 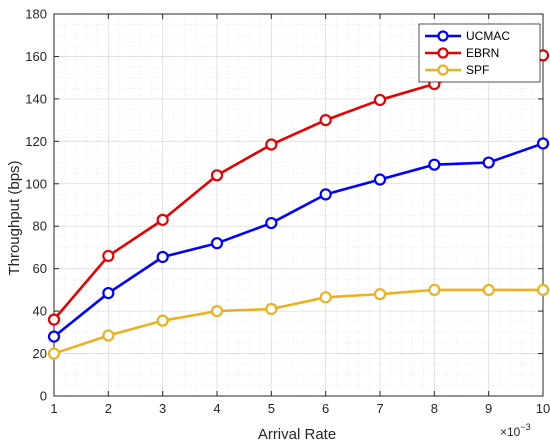 I want to click on x-tick-label: 2, so click(x=108, y=408).